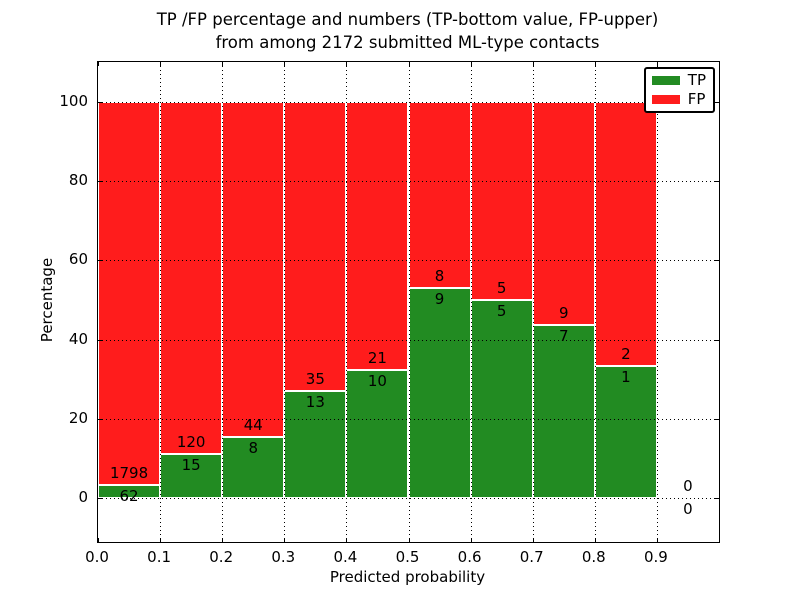 Image resolution: width=800 pixels, height=600 pixels. What do you see at coordinates (407, 557) in the screenshot?
I see `x-tick-label: 0.5` at bounding box center [407, 557].